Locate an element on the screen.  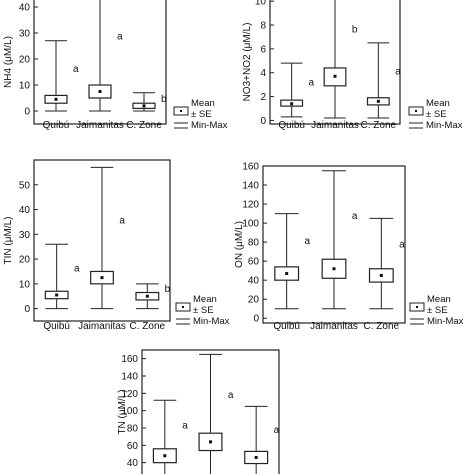
y-axis-label: TN (μM/L) is located at coordinates (122, 411).